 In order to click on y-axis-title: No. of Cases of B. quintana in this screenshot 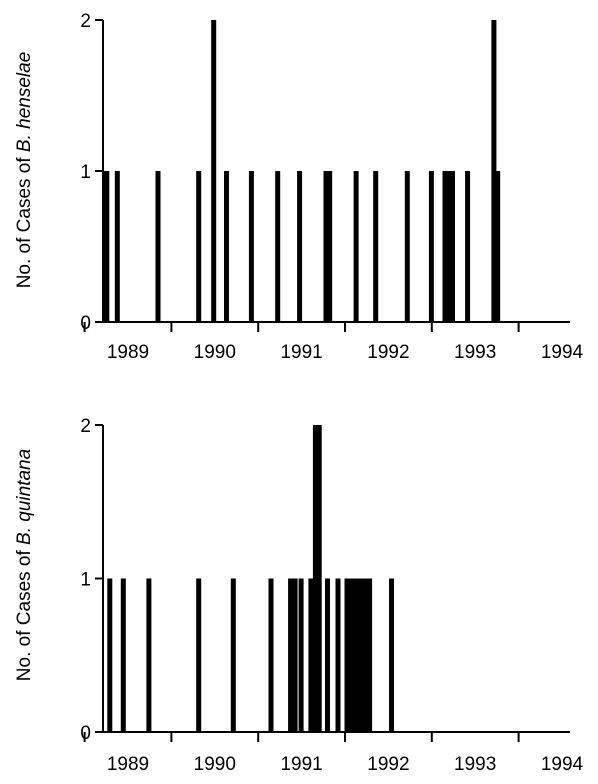, I will do `click(24, 565)`.